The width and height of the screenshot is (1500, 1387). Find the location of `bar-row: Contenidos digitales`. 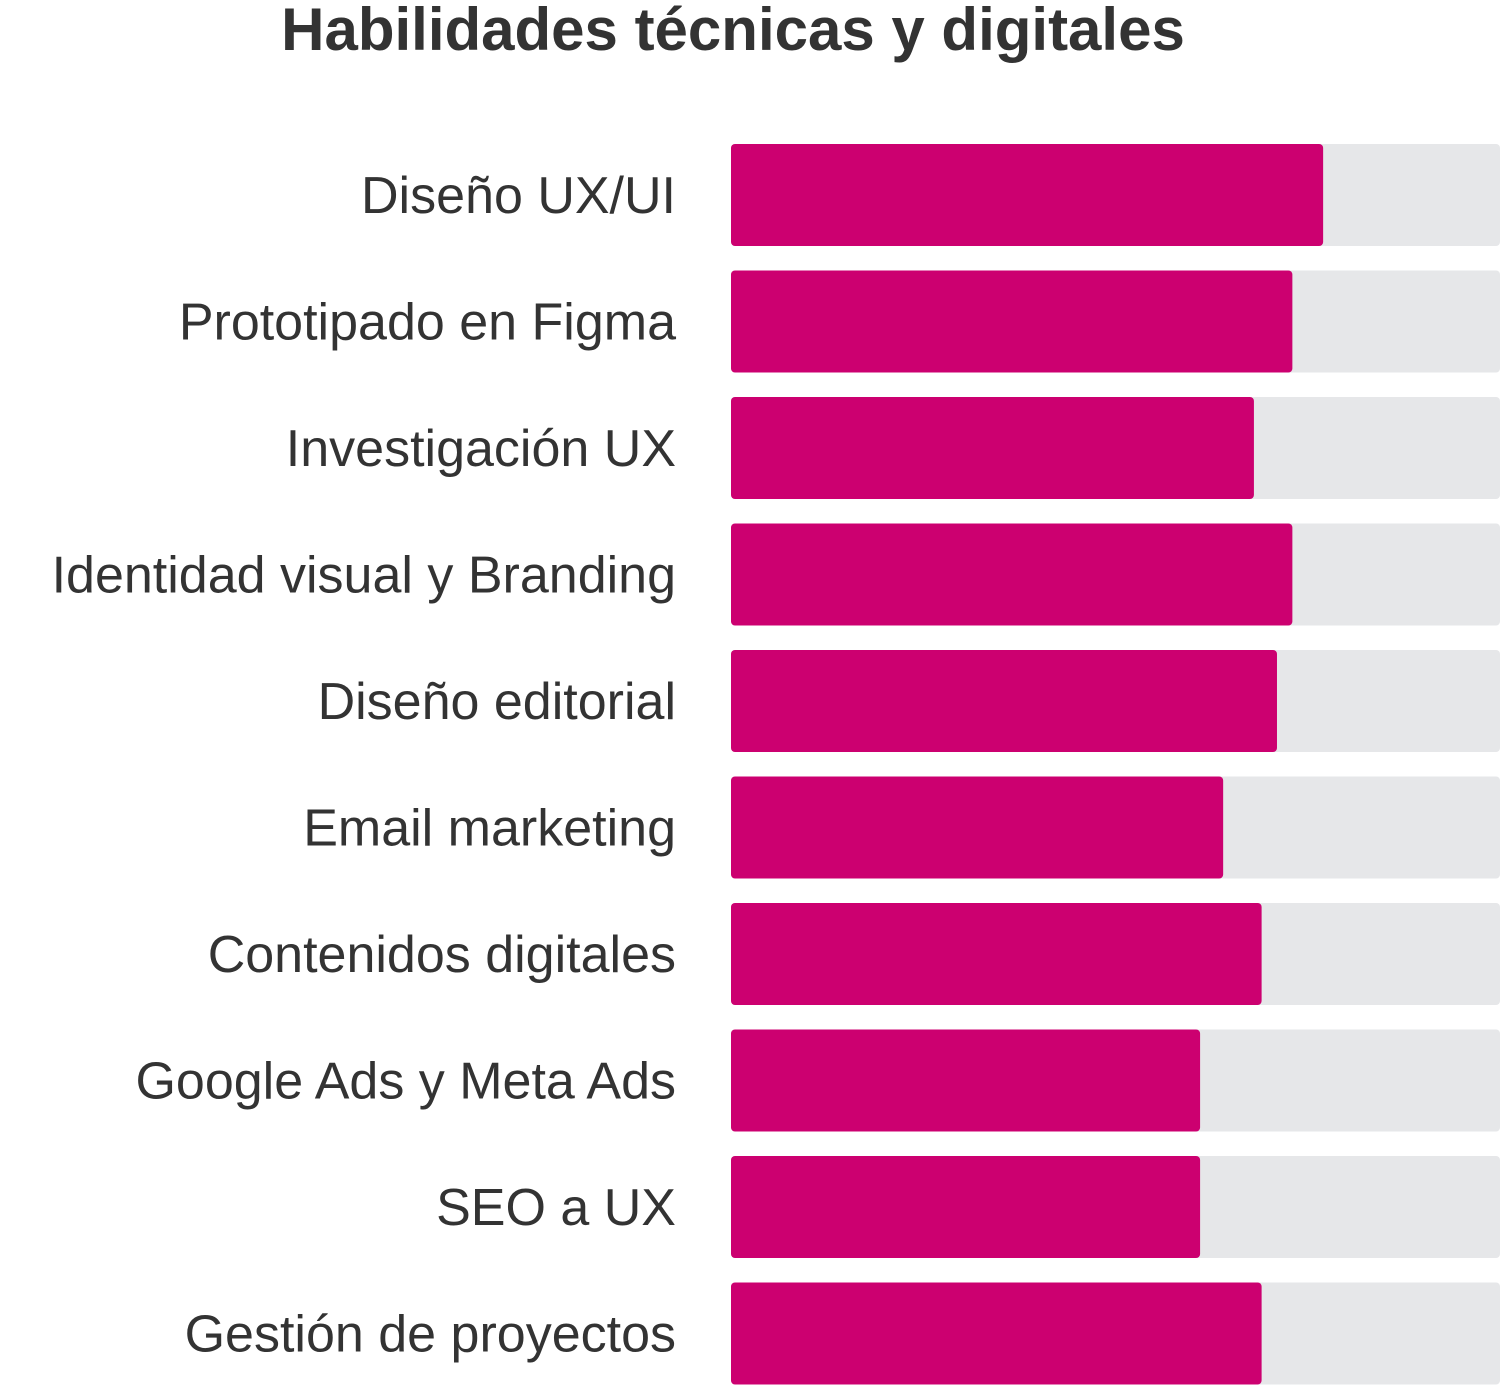

bar-row: Contenidos digitales is located at coordinates (854, 954).